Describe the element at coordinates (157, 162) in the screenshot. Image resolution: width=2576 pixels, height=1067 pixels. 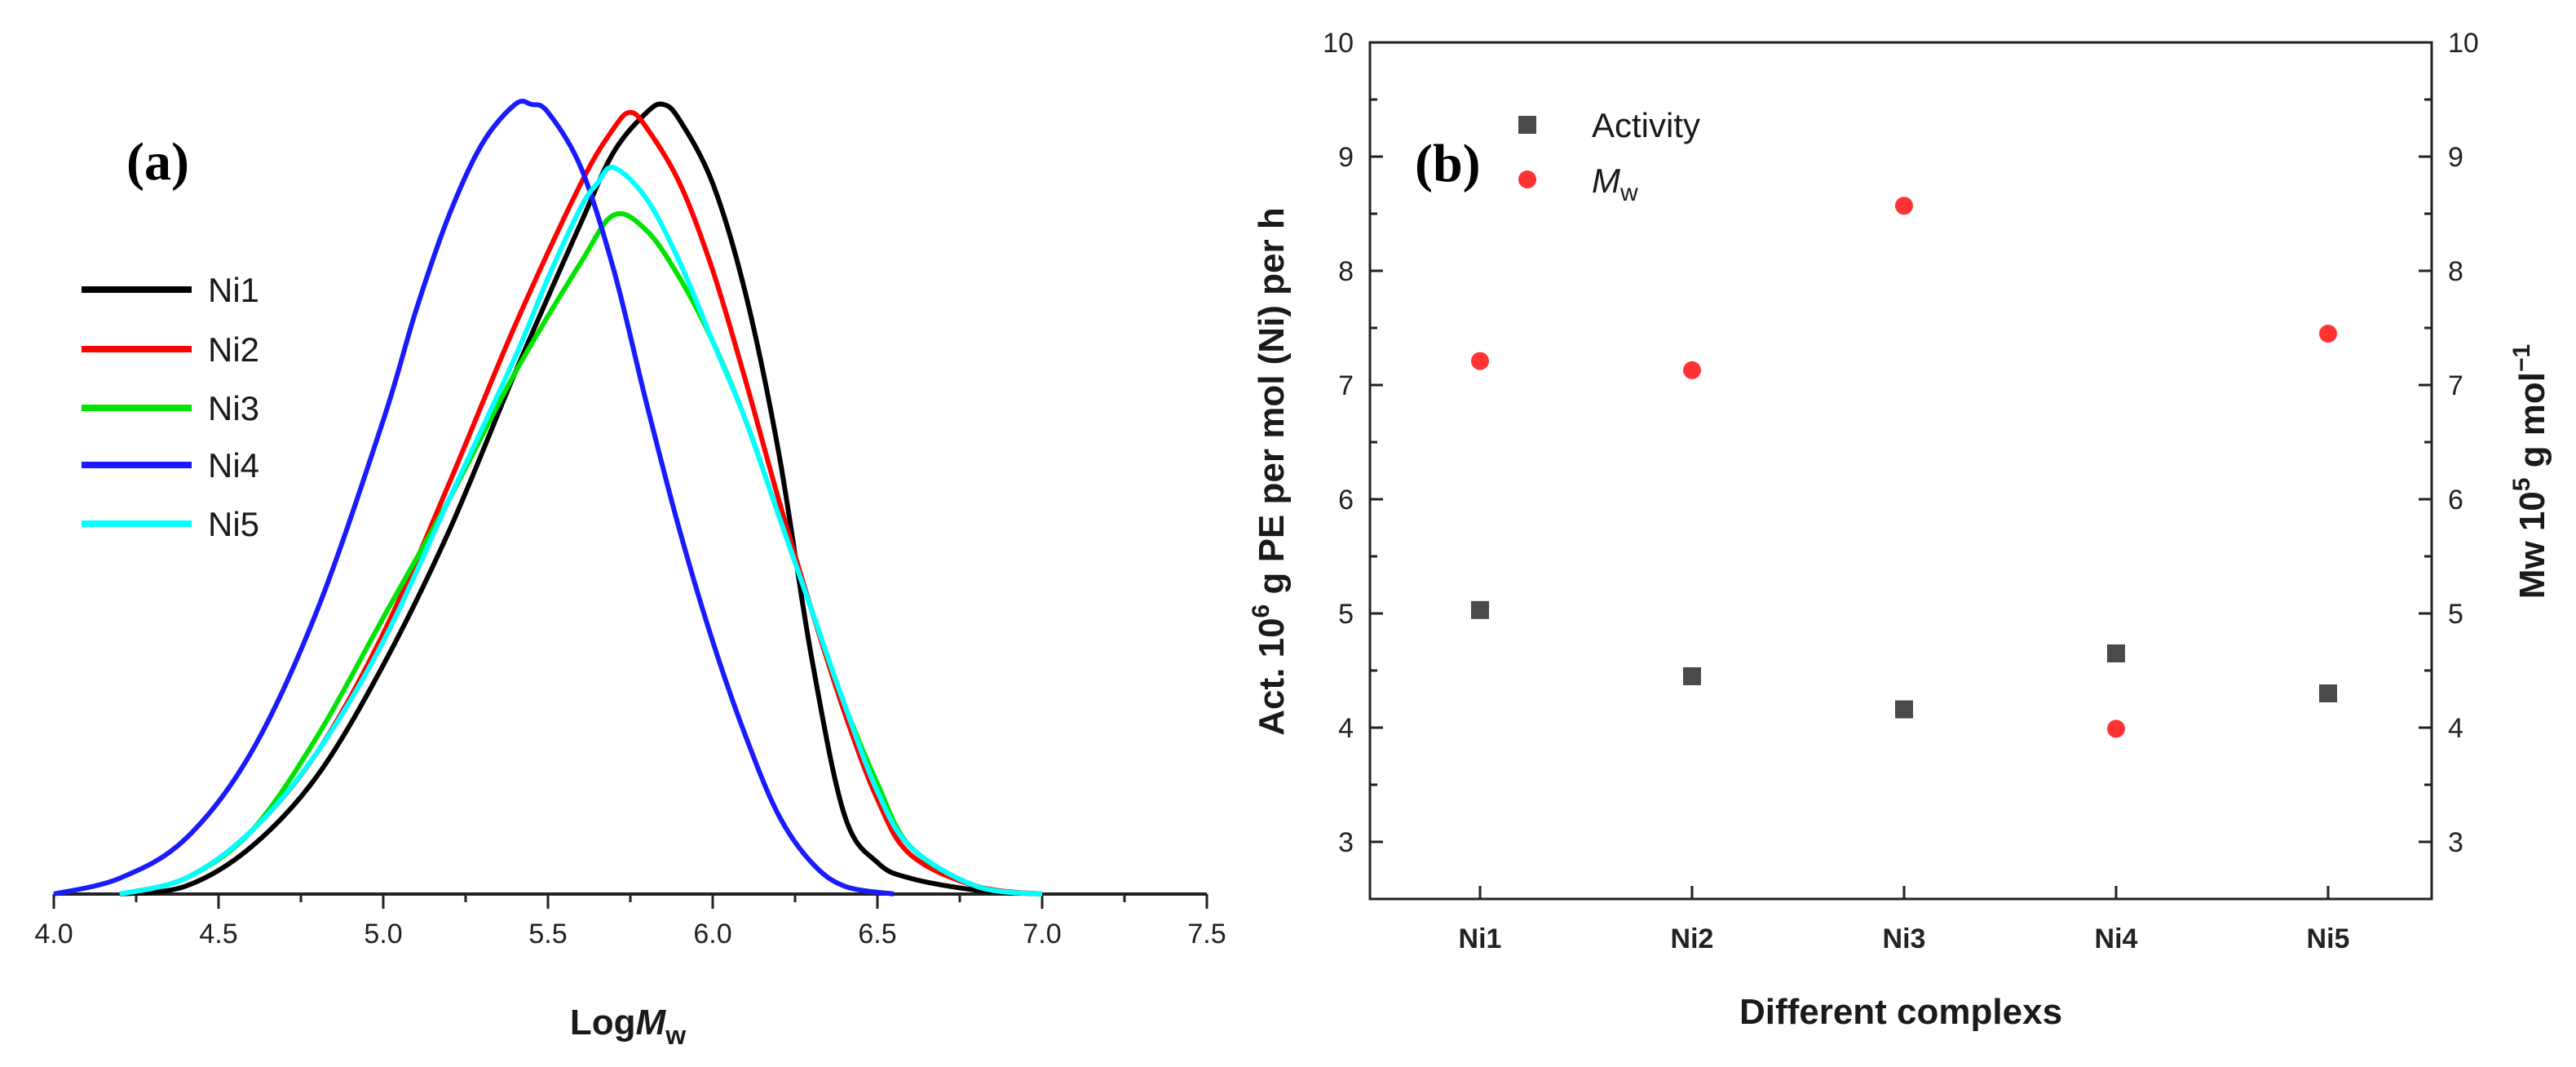
I see `panel-a-label: (a)` at that location.